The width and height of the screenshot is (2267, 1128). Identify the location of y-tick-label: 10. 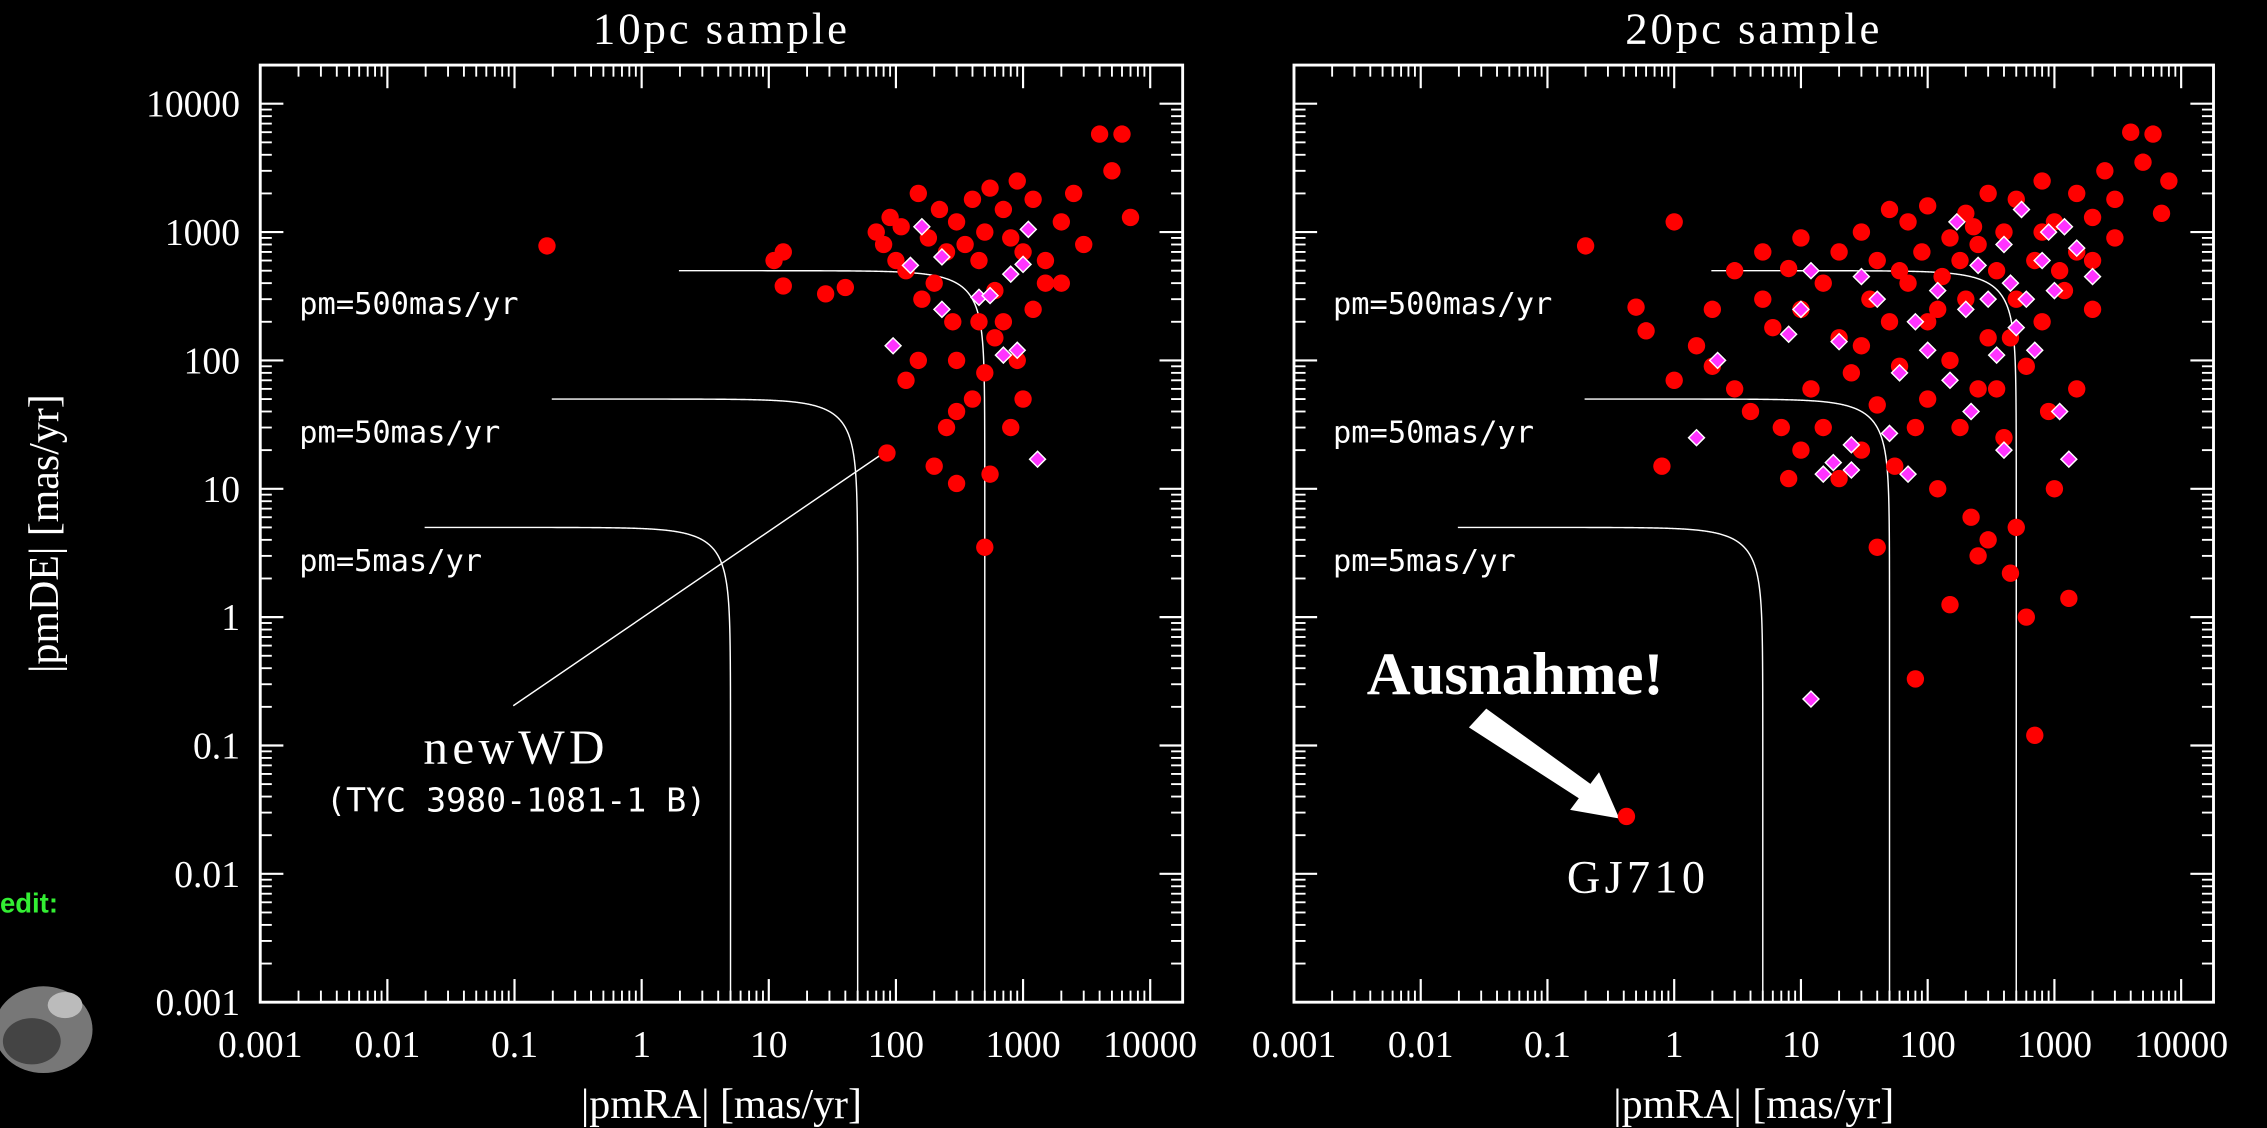
(221, 490).